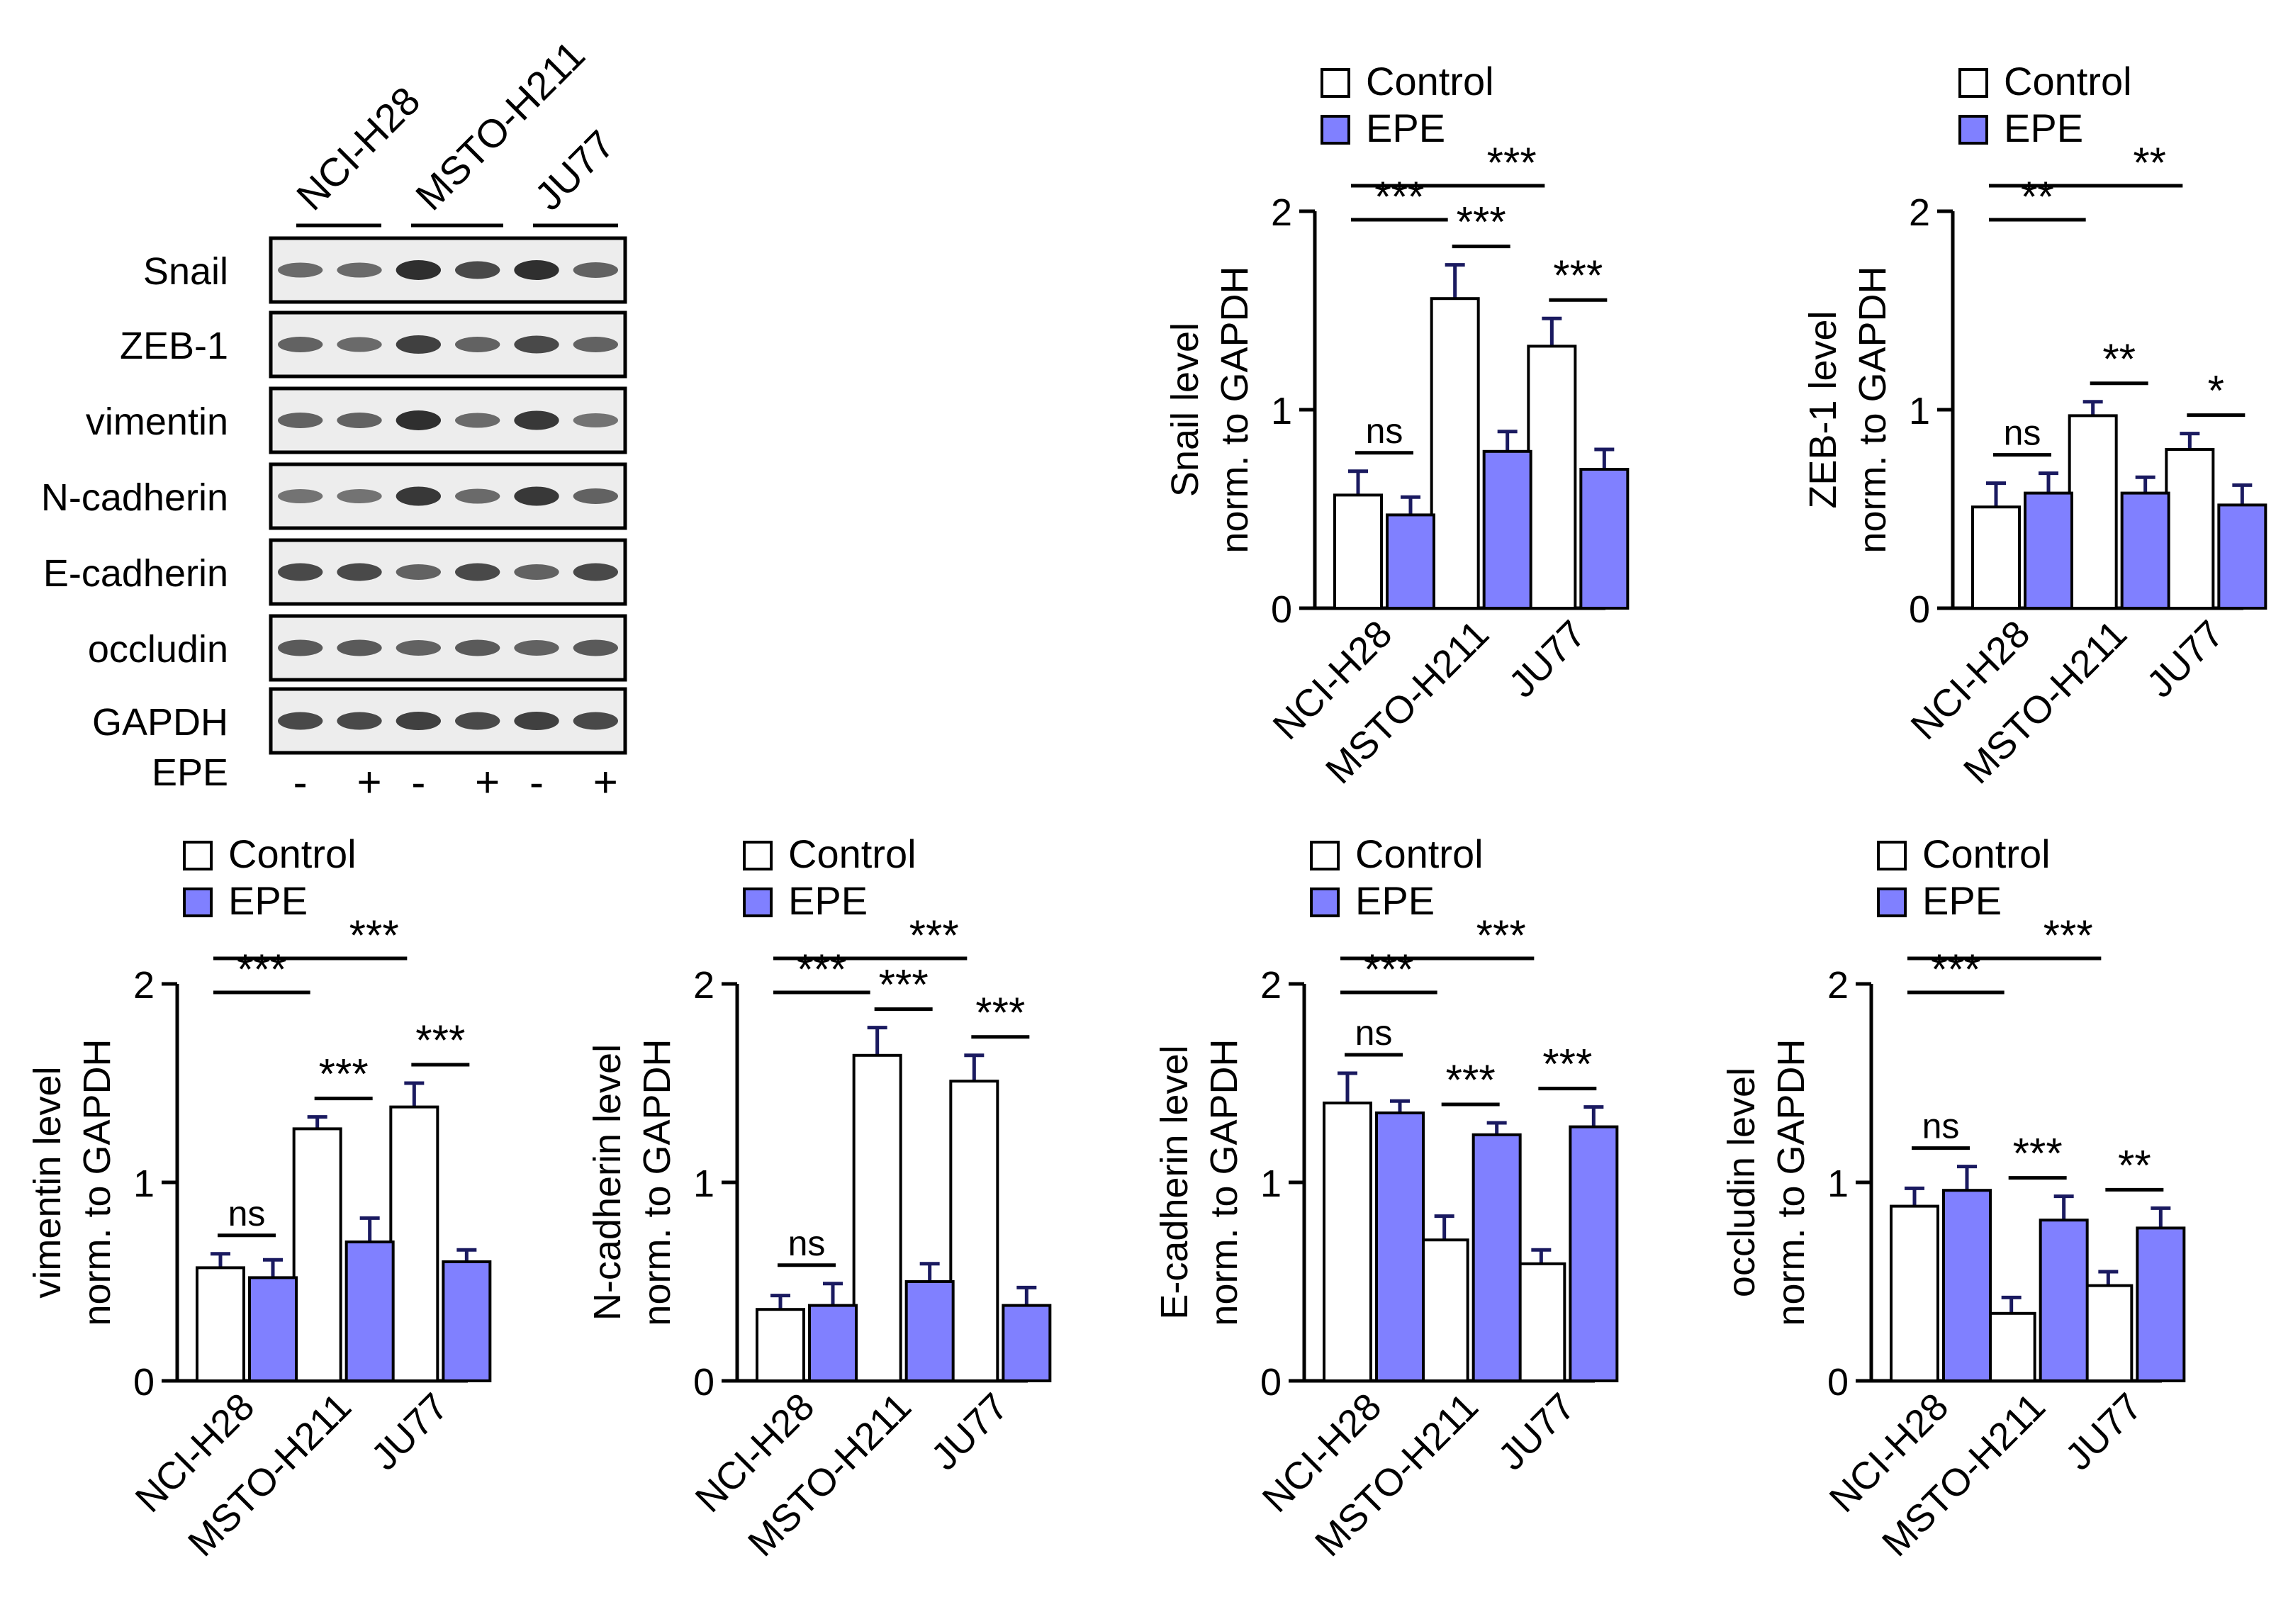 The width and height of the screenshot is (2293, 1624). What do you see at coordinates (157, 422) in the screenshot?
I see `protein-label: vimentin` at bounding box center [157, 422].